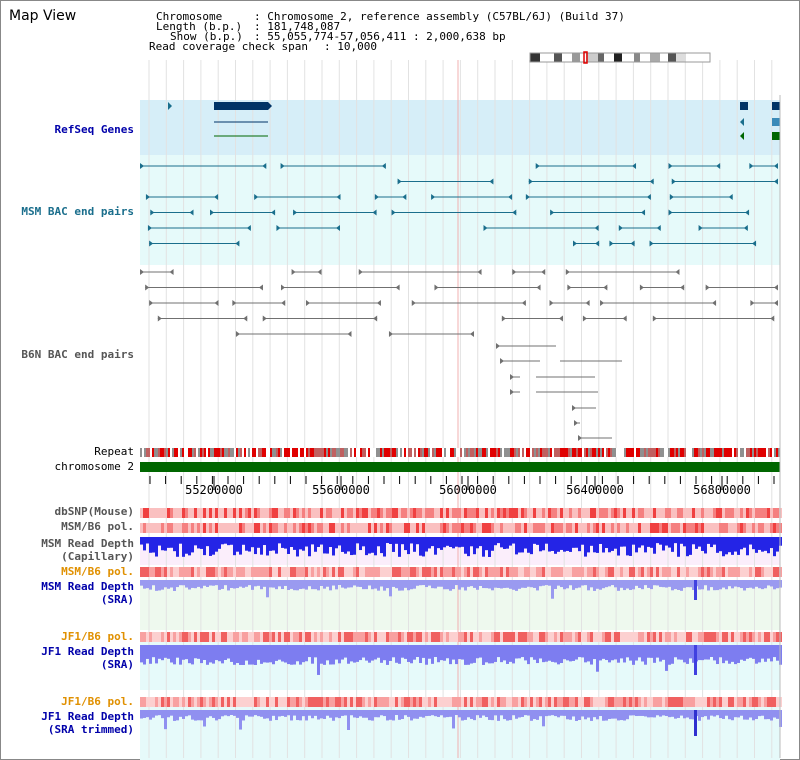  What do you see at coordinates (77, 211) in the screenshot?
I see `track-label-msm-bac: MSM BAC end pairs` at bounding box center [77, 211].